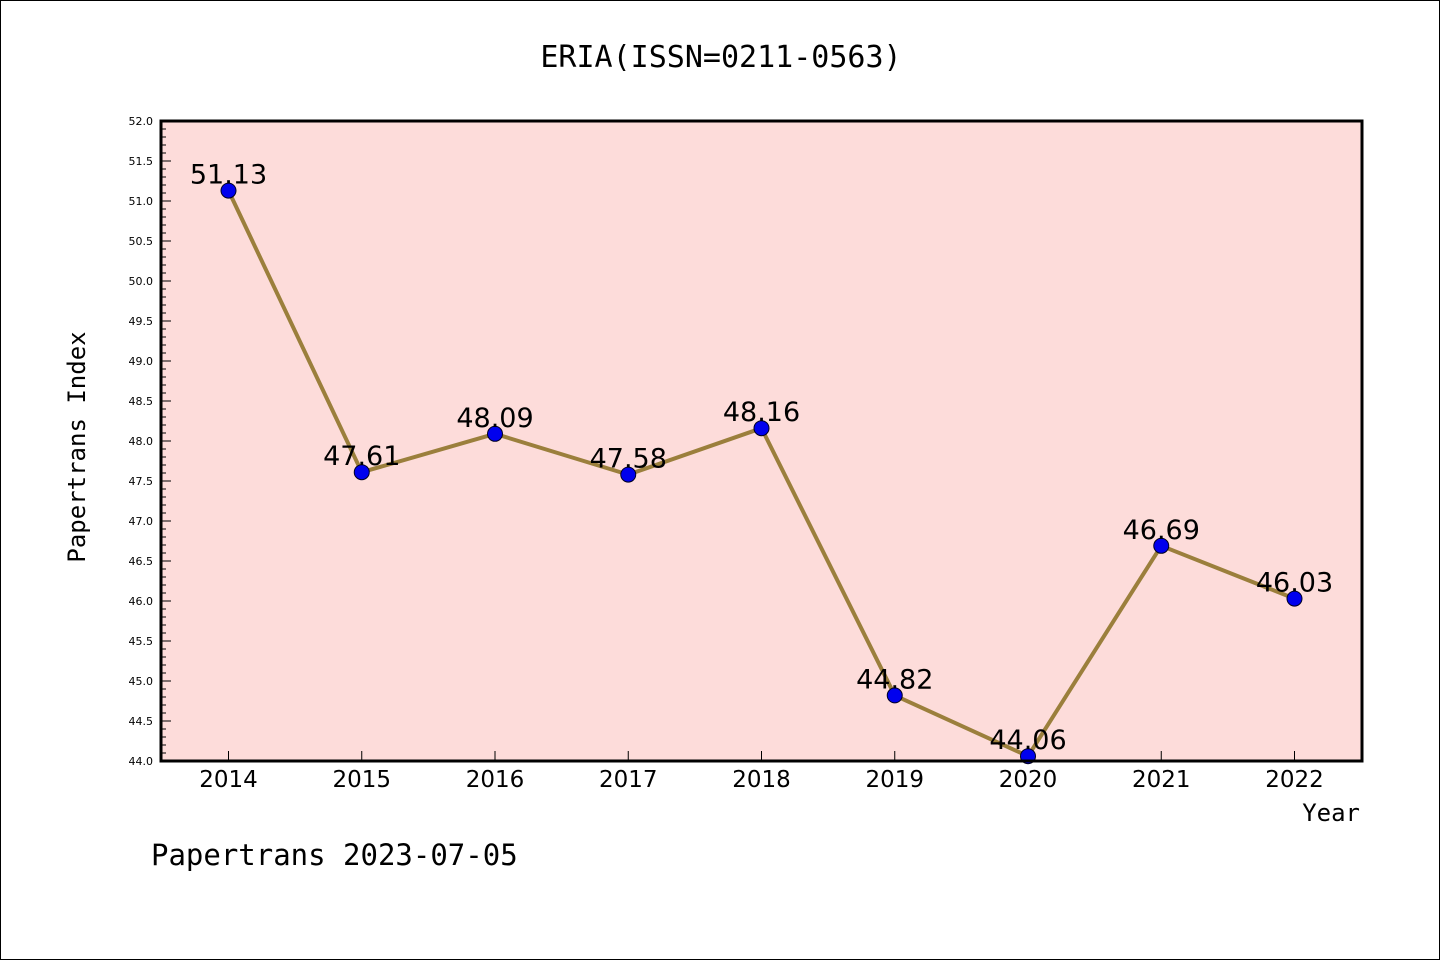 The width and height of the screenshot is (1440, 961). Describe the element at coordinates (761, 780) in the screenshot. I see `x-tick-label: 2018` at that location.